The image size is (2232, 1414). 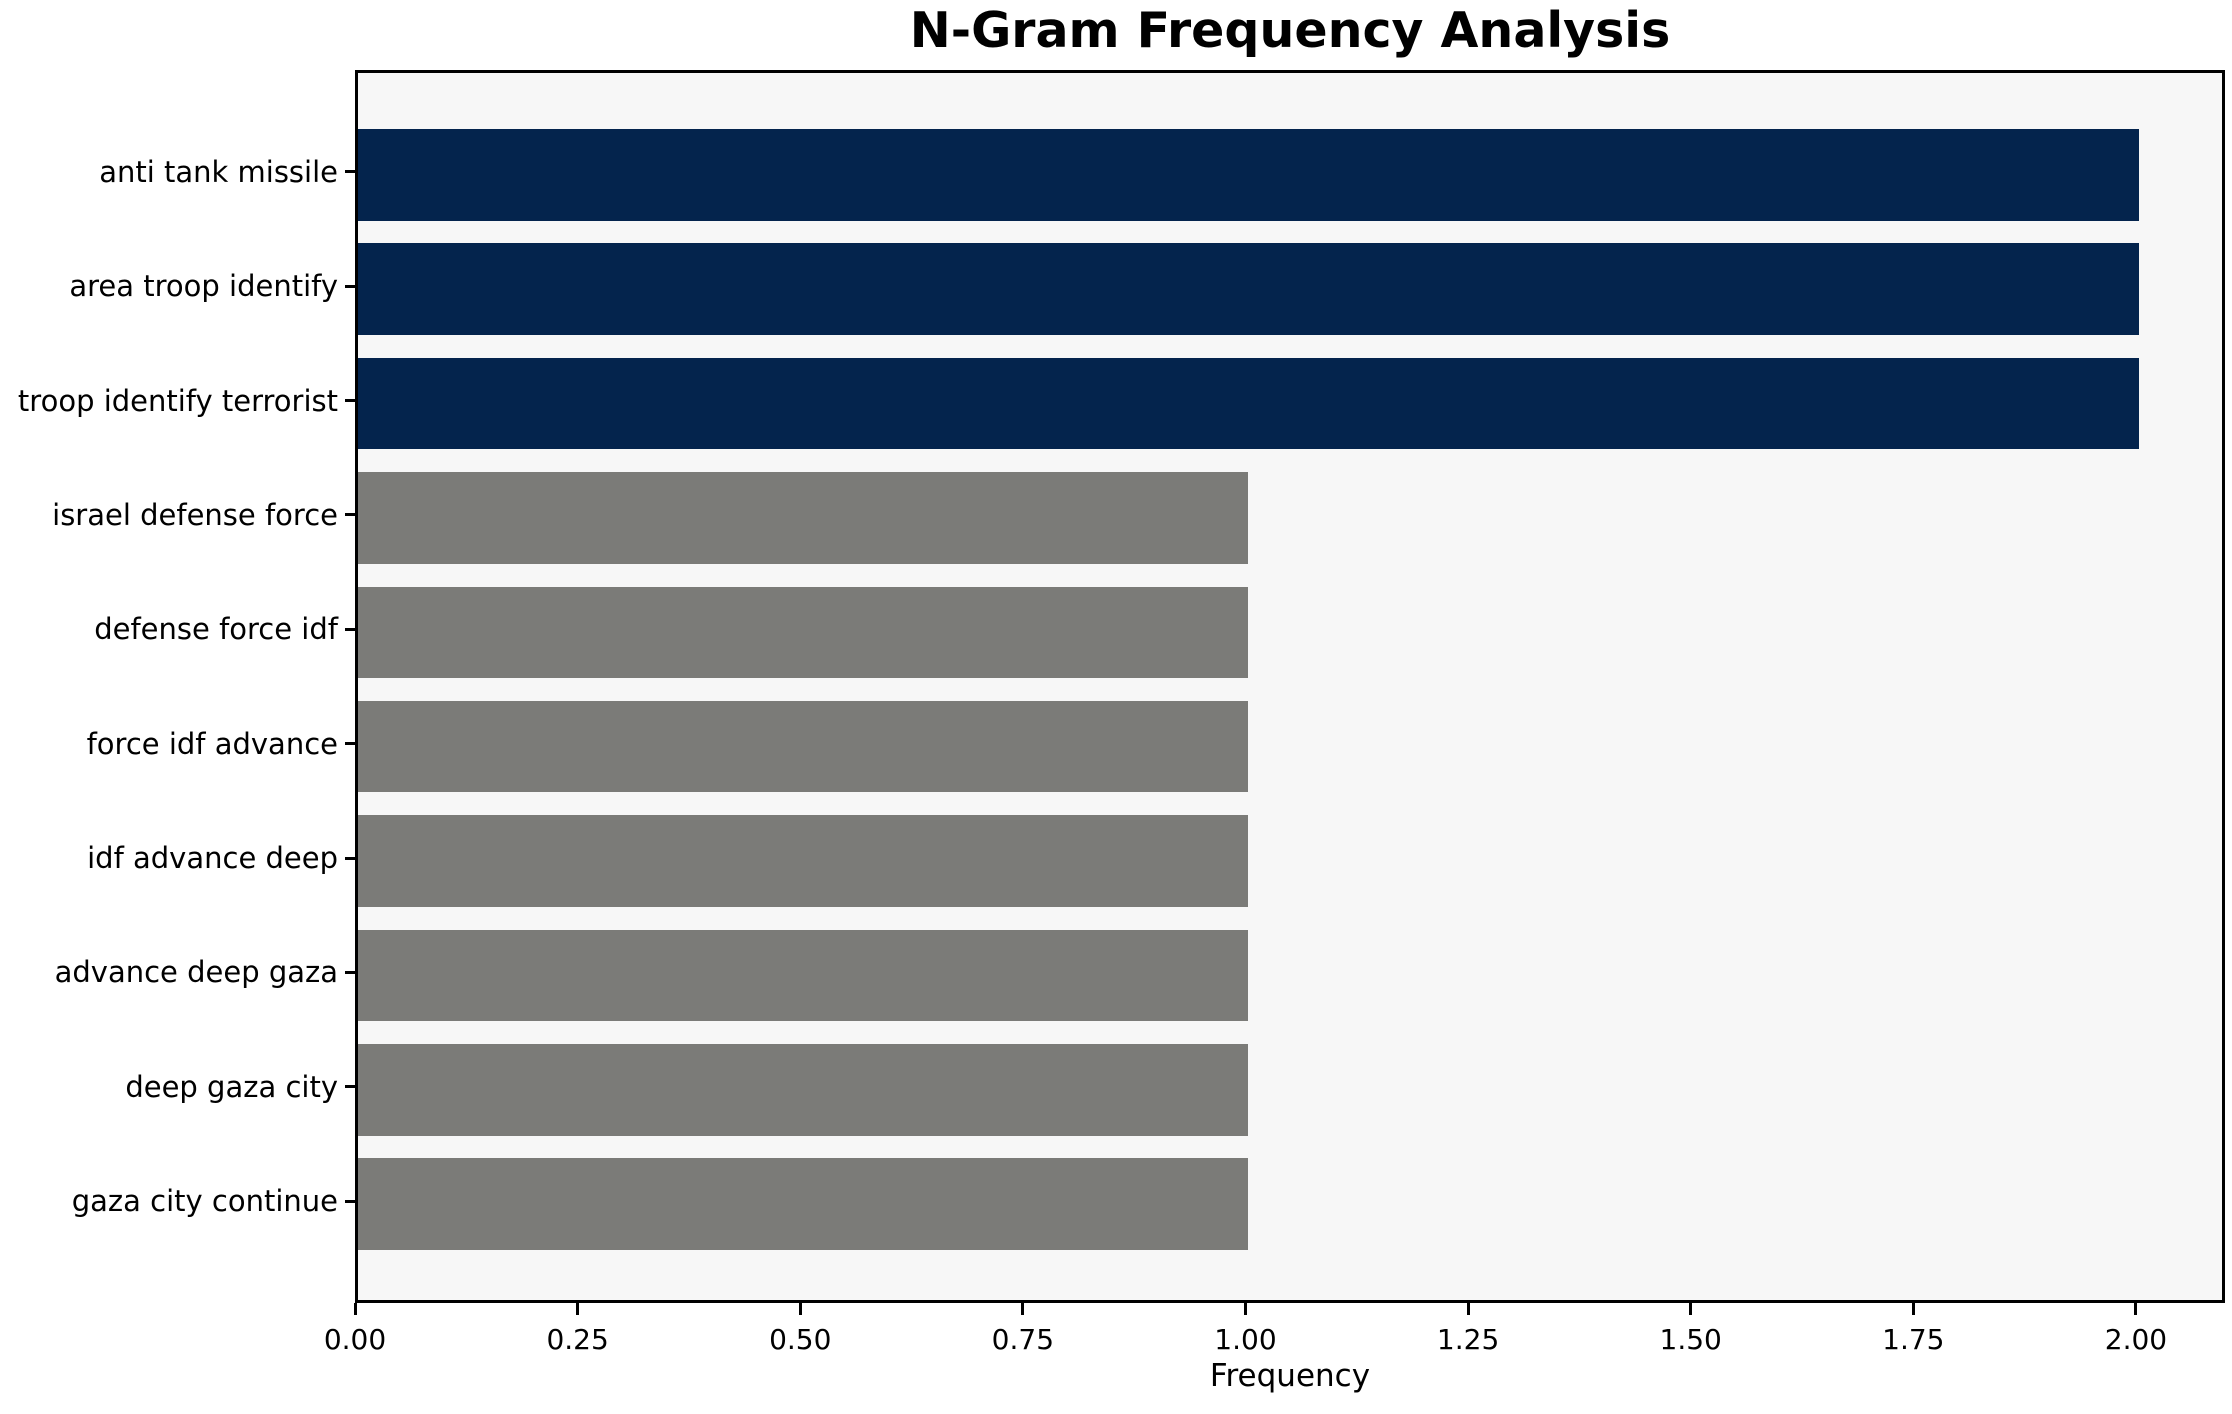 I want to click on x-axis-title: Frequency, so click(x=1290, y=1376).